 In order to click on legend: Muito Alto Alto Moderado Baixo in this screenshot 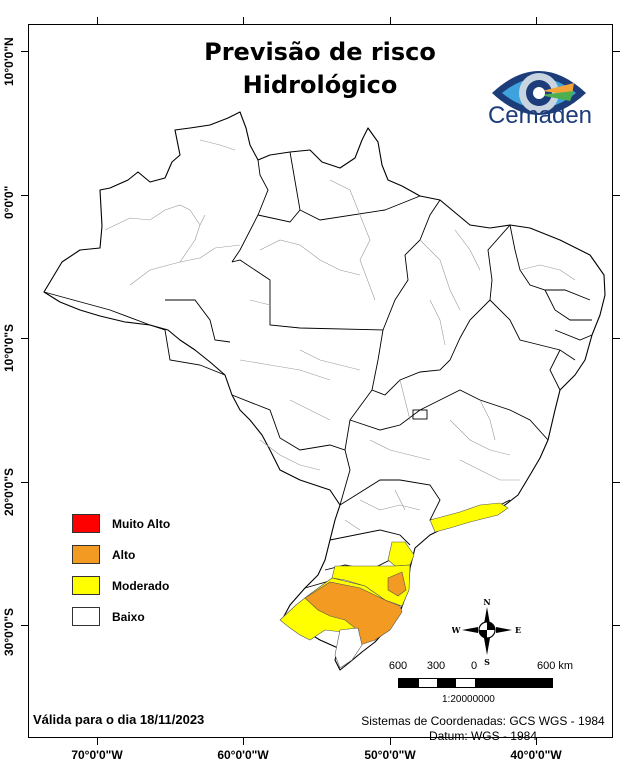, I will do `click(121, 570)`.